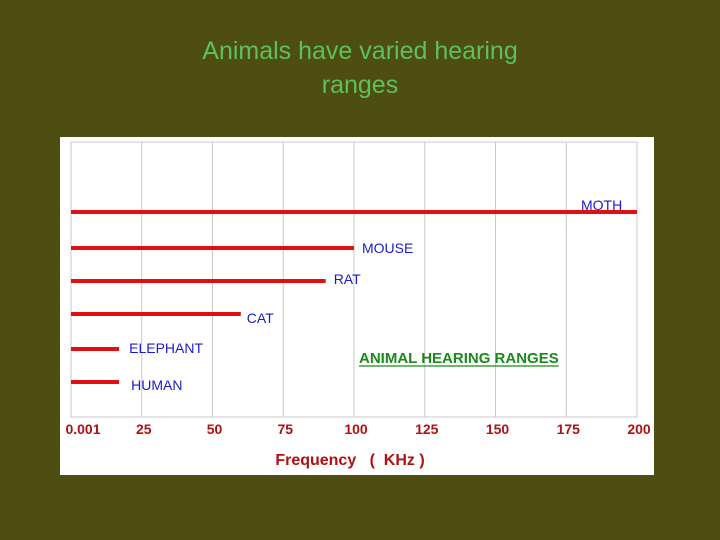 This screenshot has width=720, height=540. Describe the element at coordinates (260, 318) in the screenshot. I see `bar-label-cat: CAT` at that location.